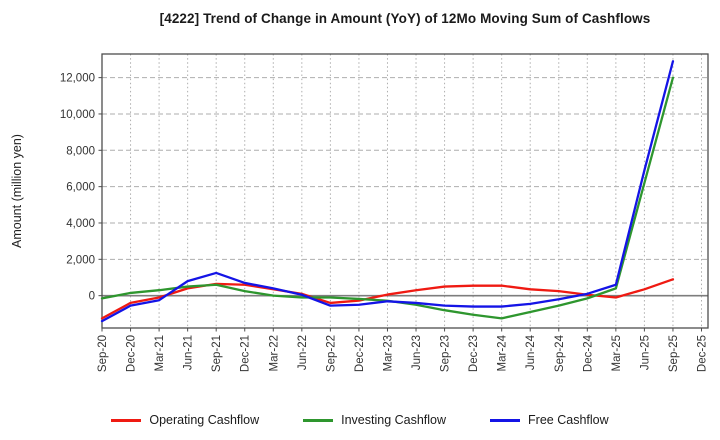 The height and width of the screenshot is (440, 720). Describe the element at coordinates (80, 188) in the screenshot. I see `y-tick-label: 6,000` at that location.